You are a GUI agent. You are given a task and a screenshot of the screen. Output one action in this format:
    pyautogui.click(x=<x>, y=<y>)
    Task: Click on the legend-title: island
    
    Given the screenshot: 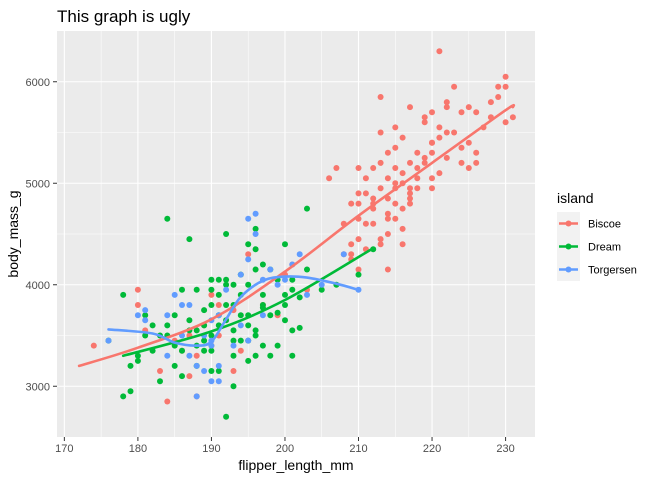 What is the action you would take?
    pyautogui.click(x=575, y=198)
    